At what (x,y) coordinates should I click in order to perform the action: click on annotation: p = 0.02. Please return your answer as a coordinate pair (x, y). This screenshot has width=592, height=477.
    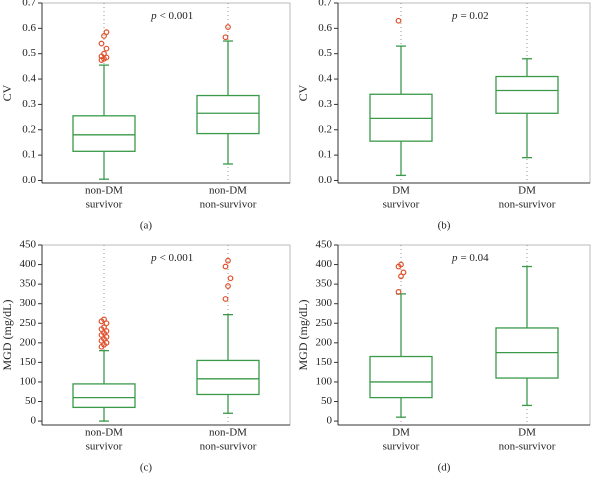
    Looking at the image, I should click on (470, 16).